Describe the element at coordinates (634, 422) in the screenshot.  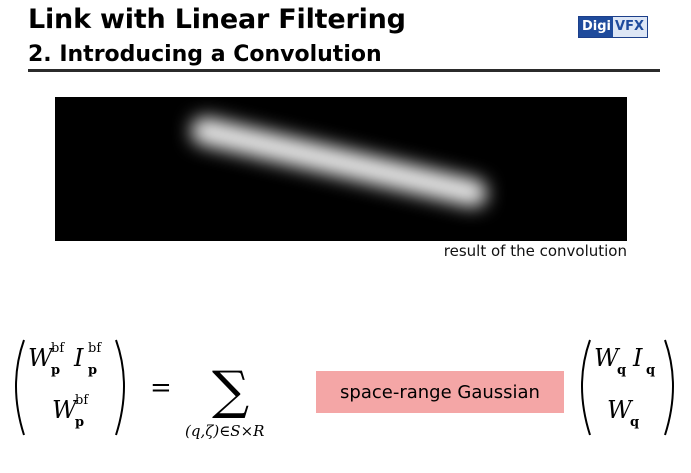
I see `rhs-bottom-w-sub: q` at that location.